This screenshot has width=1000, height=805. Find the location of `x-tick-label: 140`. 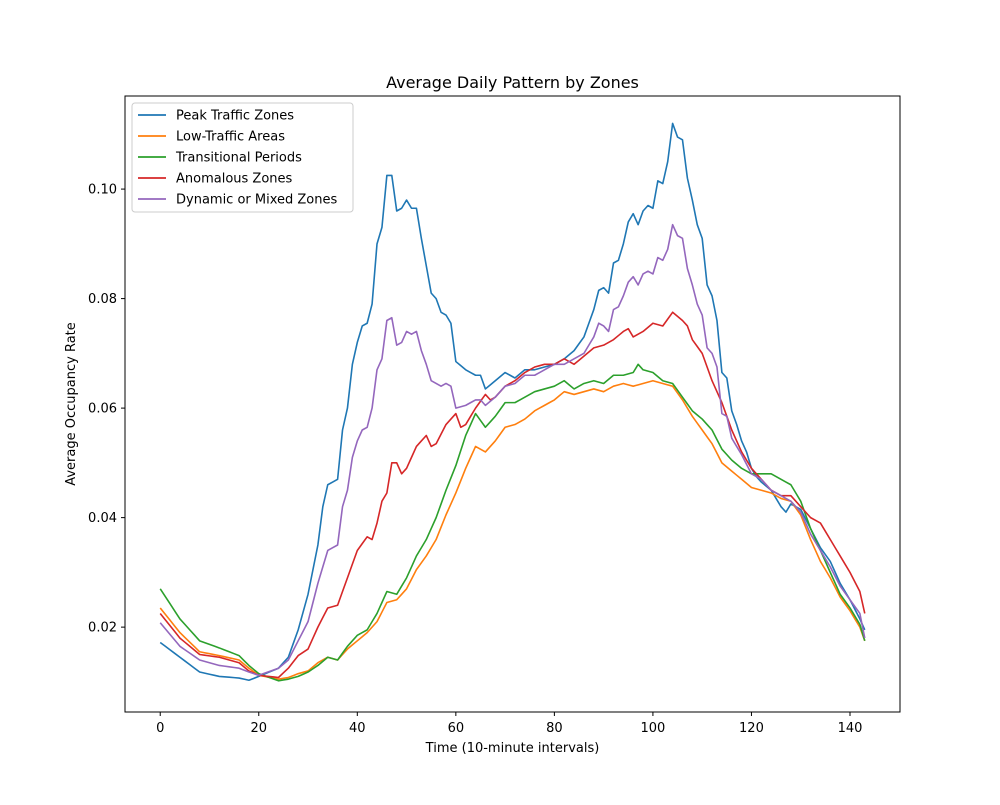

x-tick-label: 140 is located at coordinates (850, 728).